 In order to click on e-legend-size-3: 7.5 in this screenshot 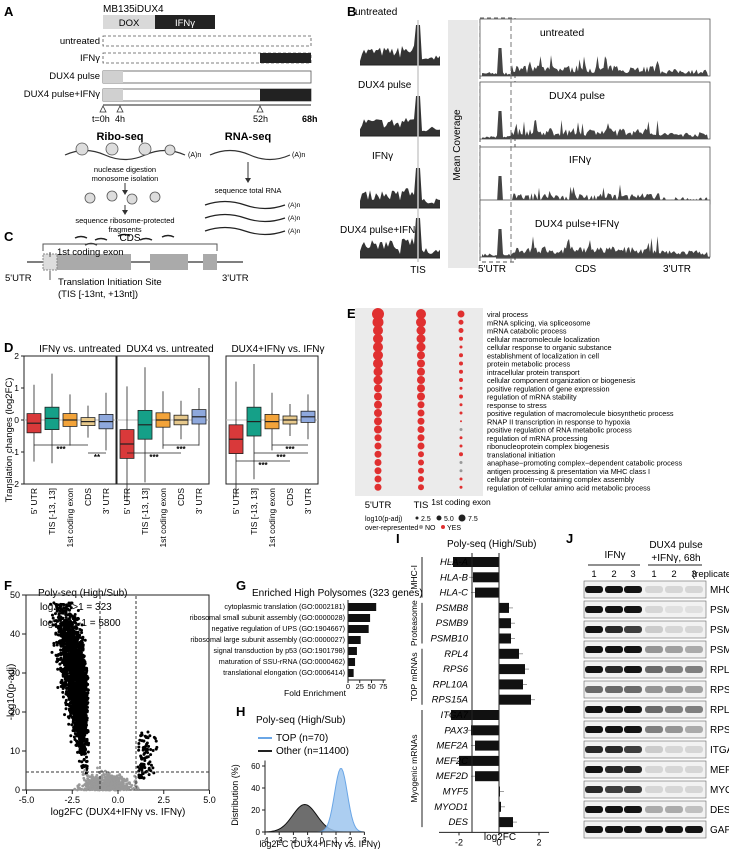, I will do `click(473, 519)`.